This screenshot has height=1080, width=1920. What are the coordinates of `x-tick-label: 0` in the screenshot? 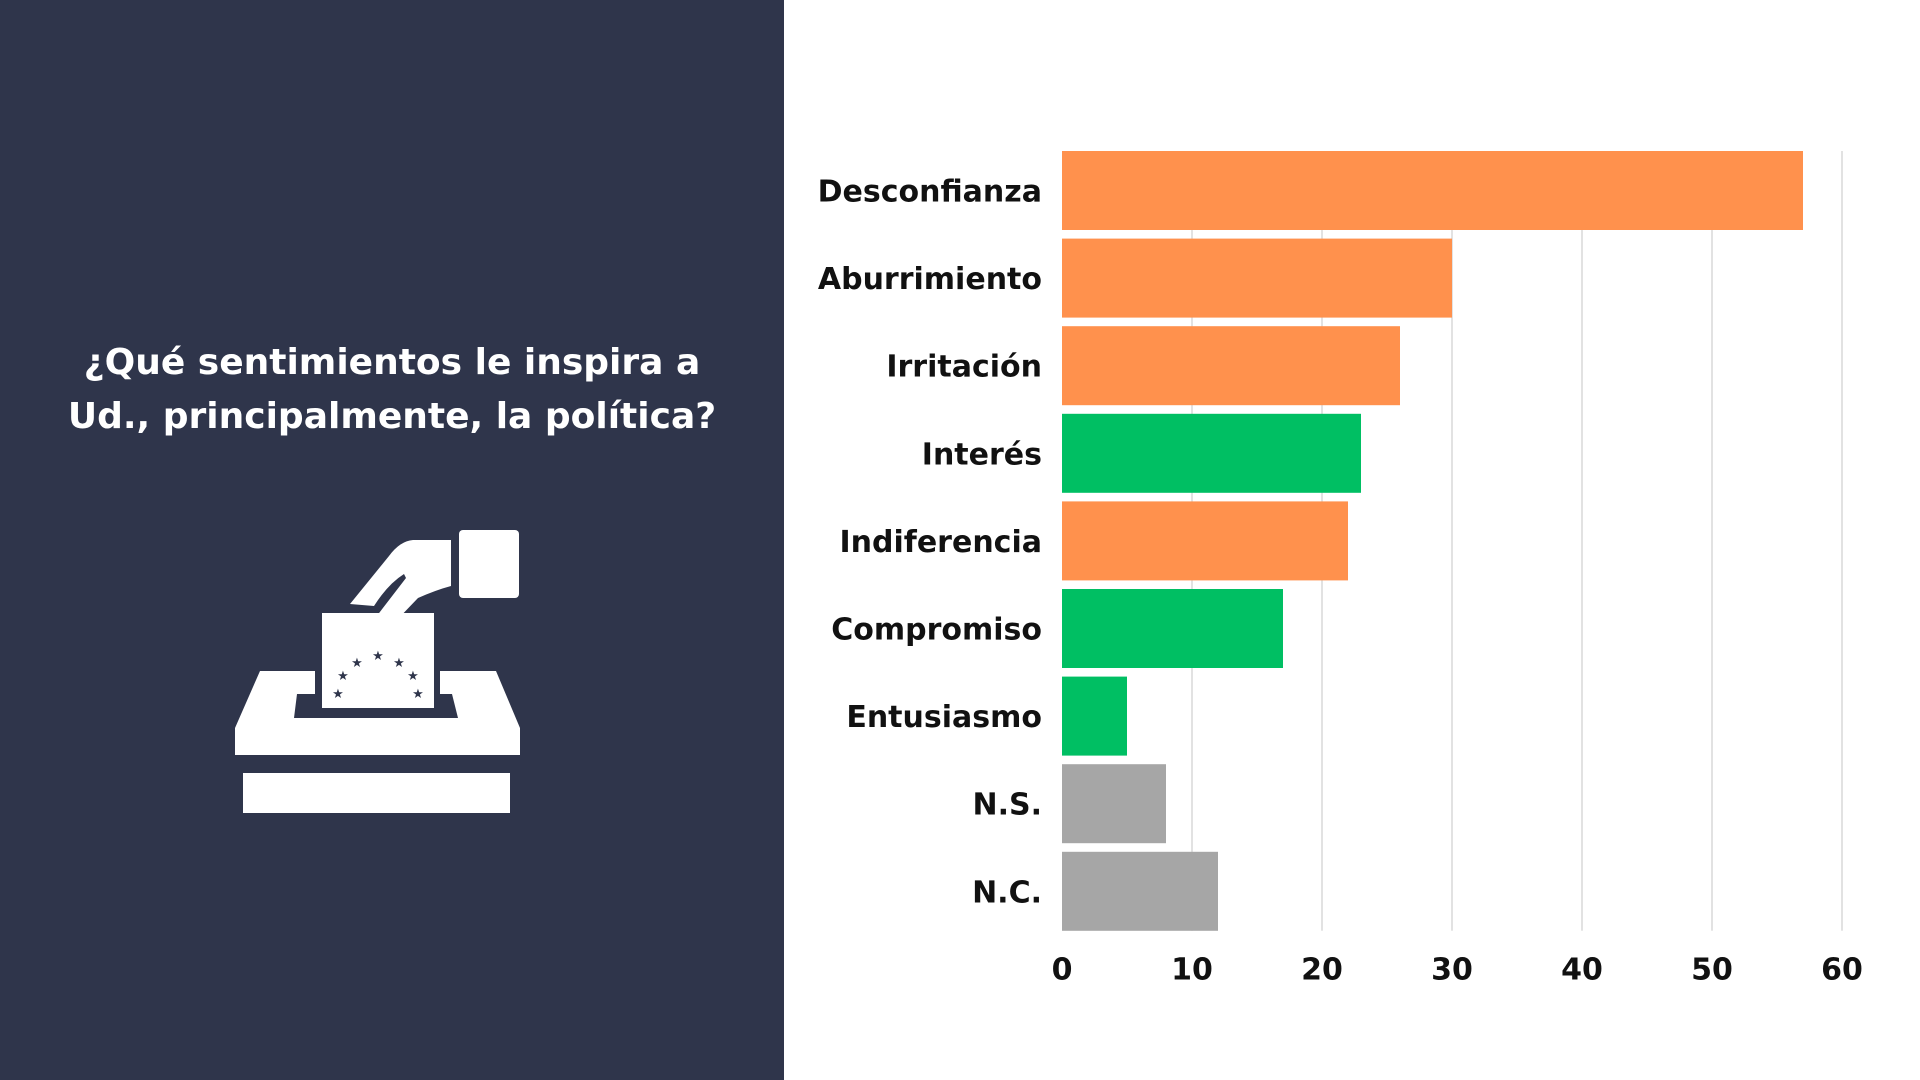 It's located at (1062, 969).